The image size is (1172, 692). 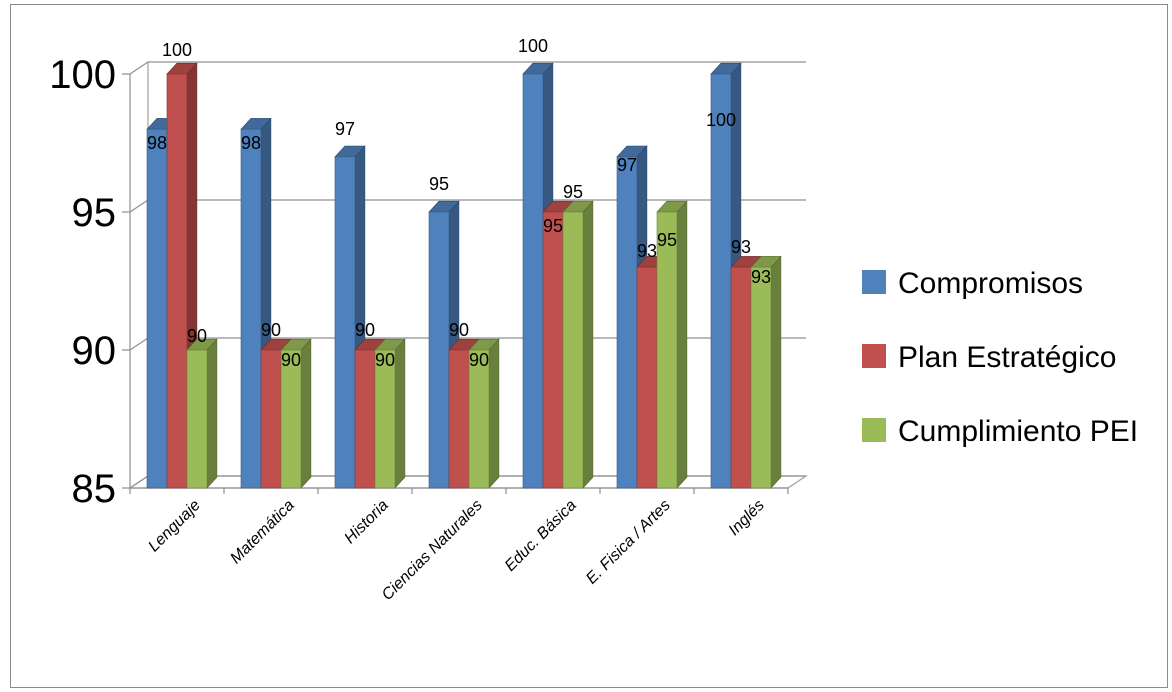 I want to click on y-tick-label: 90, so click(x=94, y=351).